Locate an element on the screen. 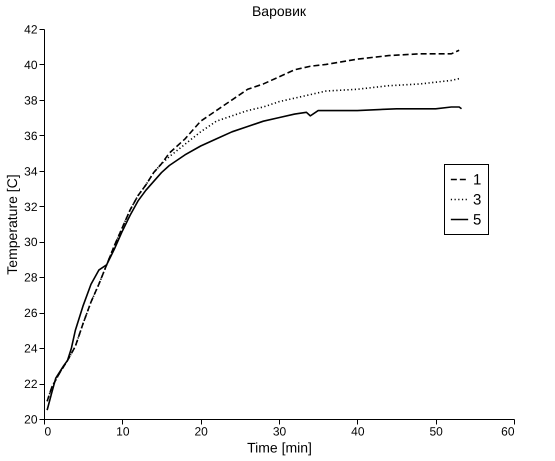  chart-title: Варовик is located at coordinates (279, 11).